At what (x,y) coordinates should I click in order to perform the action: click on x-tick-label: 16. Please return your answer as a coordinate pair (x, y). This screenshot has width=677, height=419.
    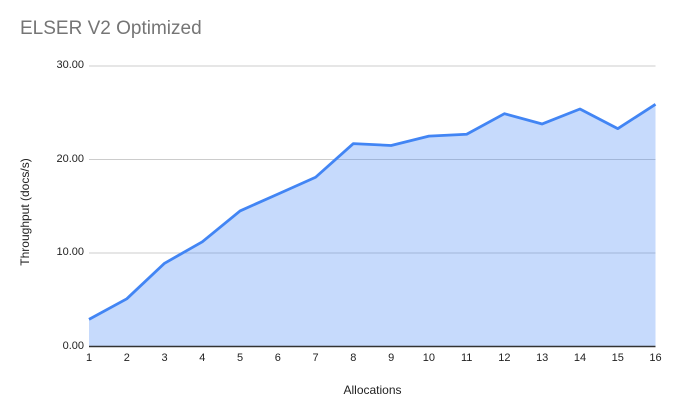
    Looking at the image, I should click on (655, 358).